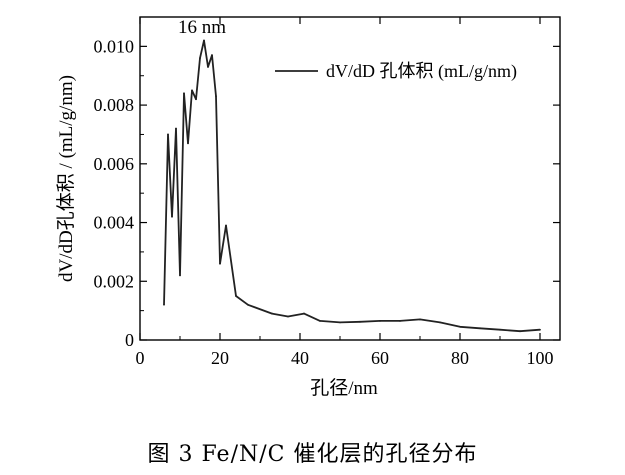  I want to click on y-tick-label: 0.010, so click(114, 46).